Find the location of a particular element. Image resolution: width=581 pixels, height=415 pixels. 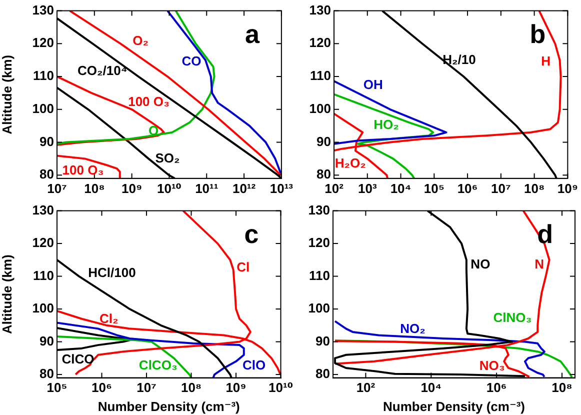

x-tick-label: 10³ is located at coordinates (368, 188).